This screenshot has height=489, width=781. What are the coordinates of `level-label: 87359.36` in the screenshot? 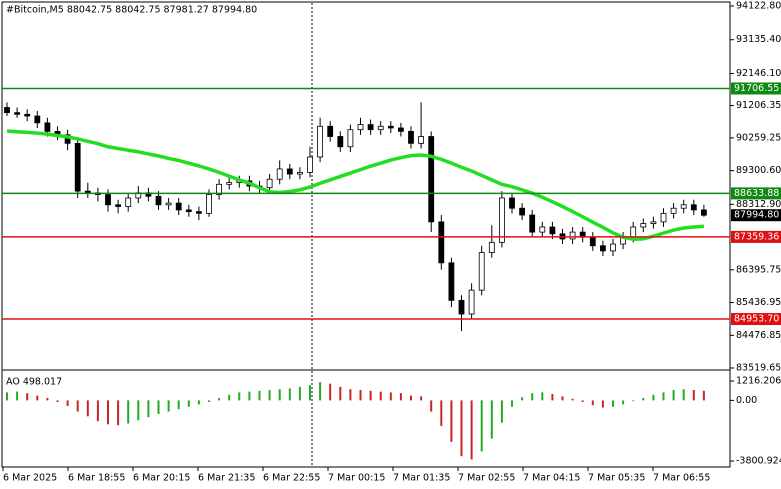 It's located at (756, 236).